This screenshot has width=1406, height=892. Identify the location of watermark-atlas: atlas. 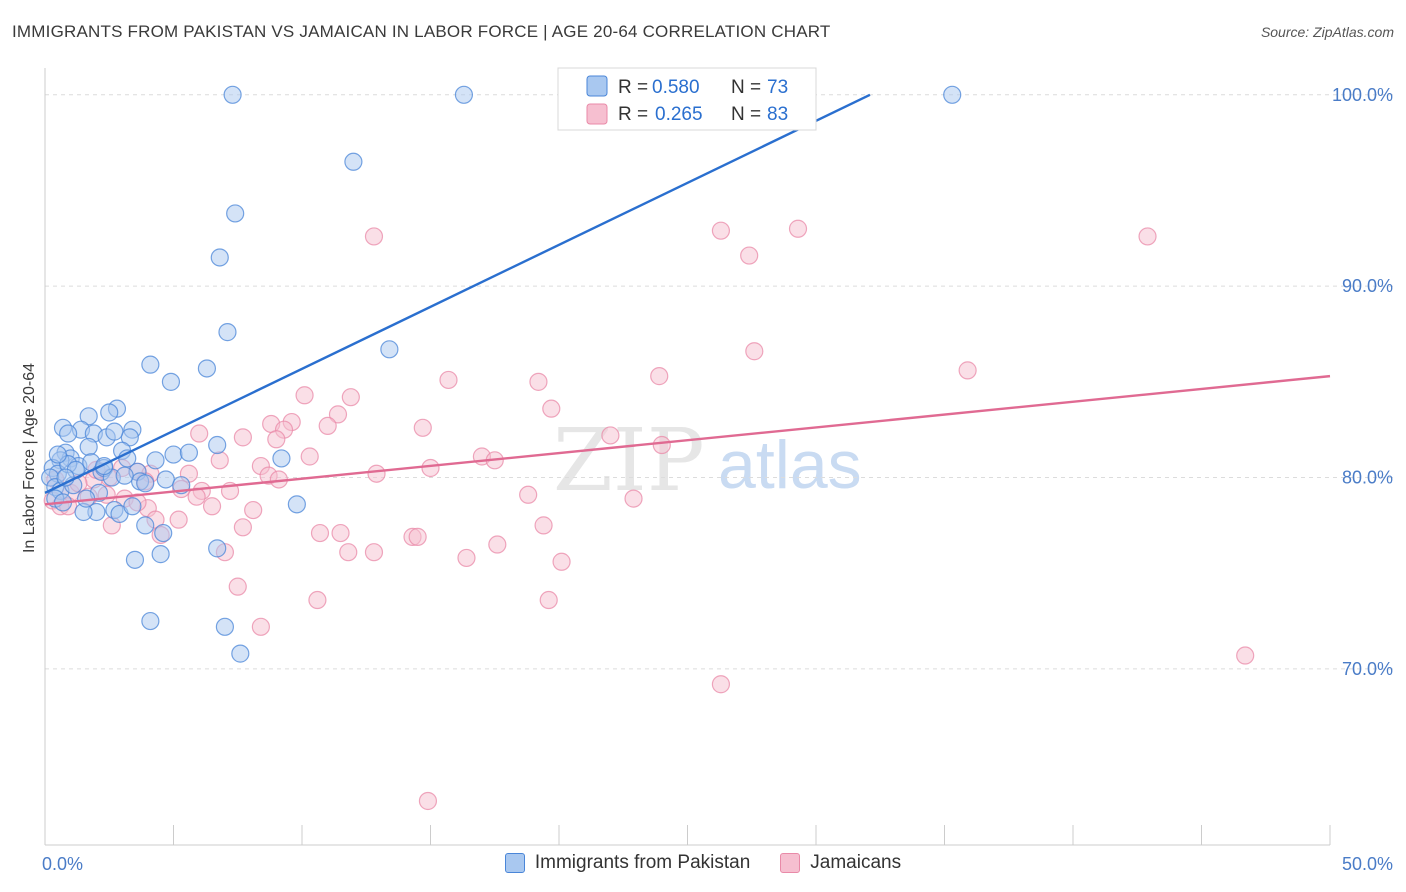
(790, 465).